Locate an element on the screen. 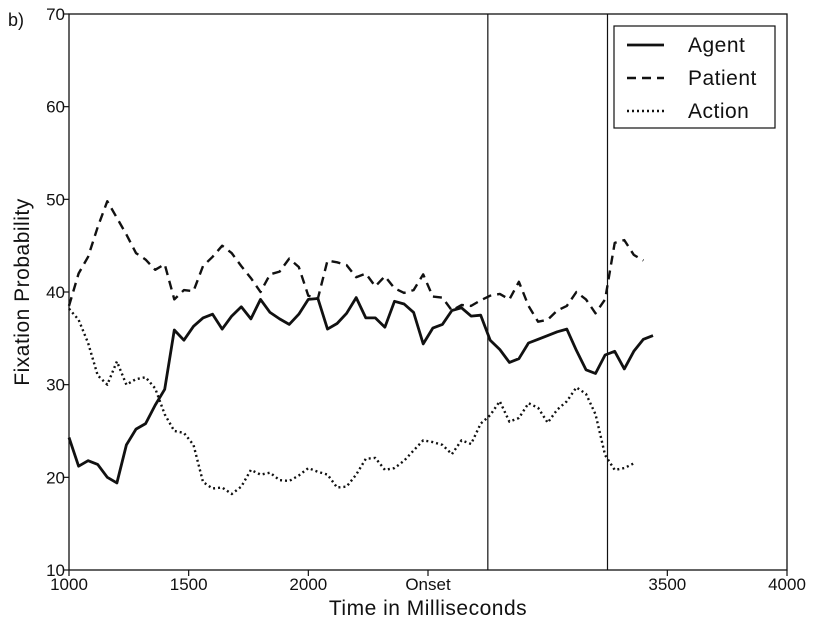 The width and height of the screenshot is (817, 627). x-tick-label: 3500 is located at coordinates (667, 584).